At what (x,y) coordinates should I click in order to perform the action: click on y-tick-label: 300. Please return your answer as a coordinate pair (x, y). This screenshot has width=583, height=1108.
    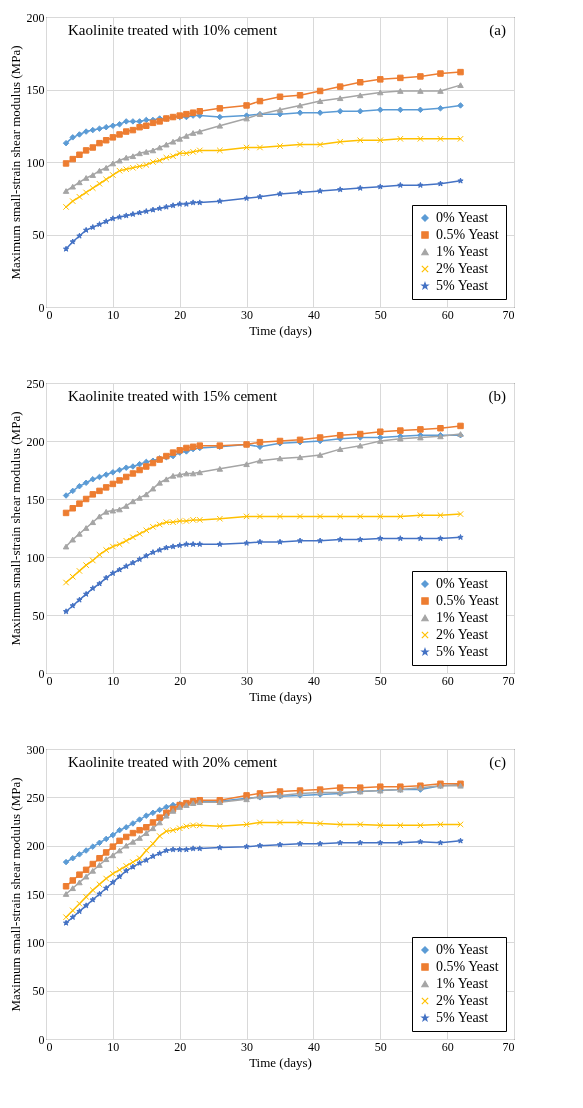
    Looking at the image, I should click on (35, 749).